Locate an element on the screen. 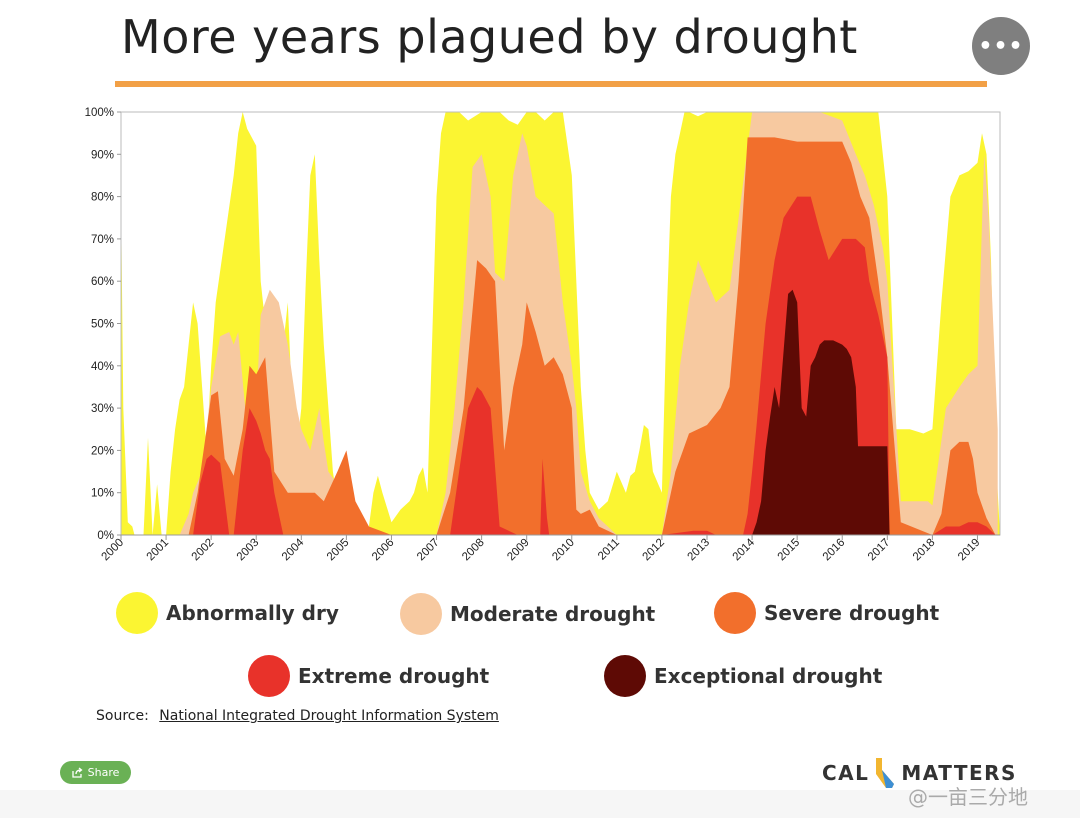 This screenshot has height=818, width=1080. x-tick-label: 2005 is located at coordinates (338, 550).